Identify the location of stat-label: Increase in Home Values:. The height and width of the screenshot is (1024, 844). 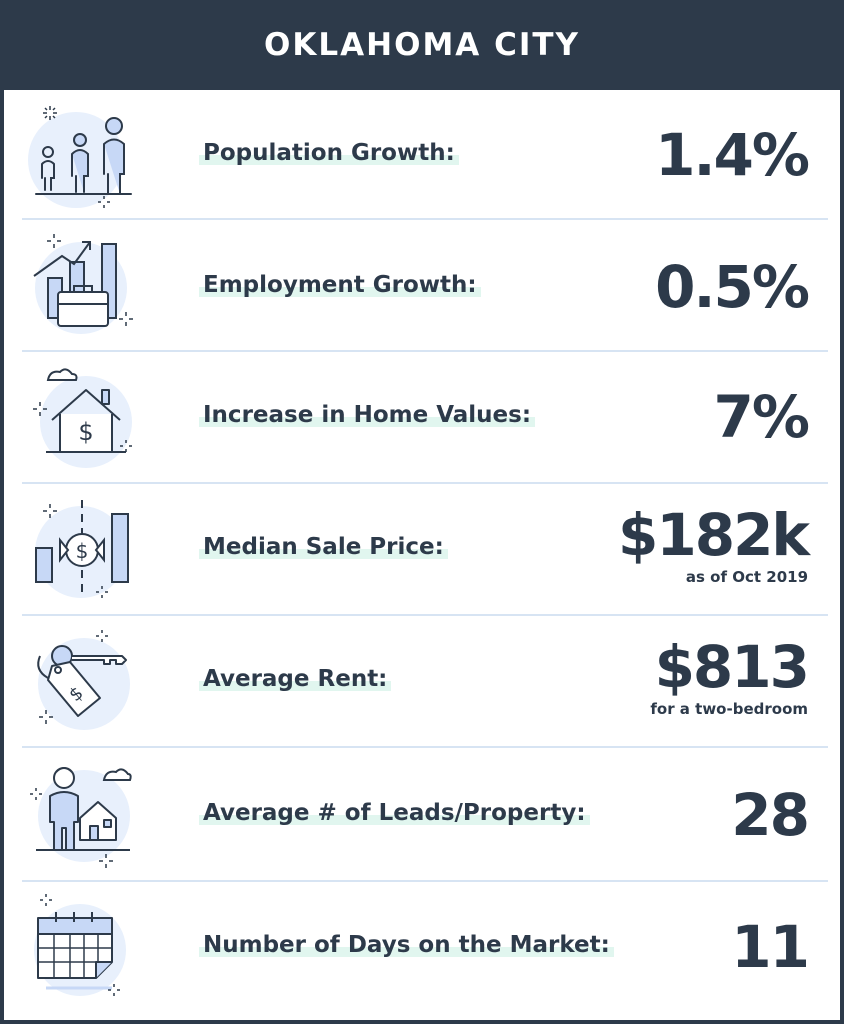
(367, 415).